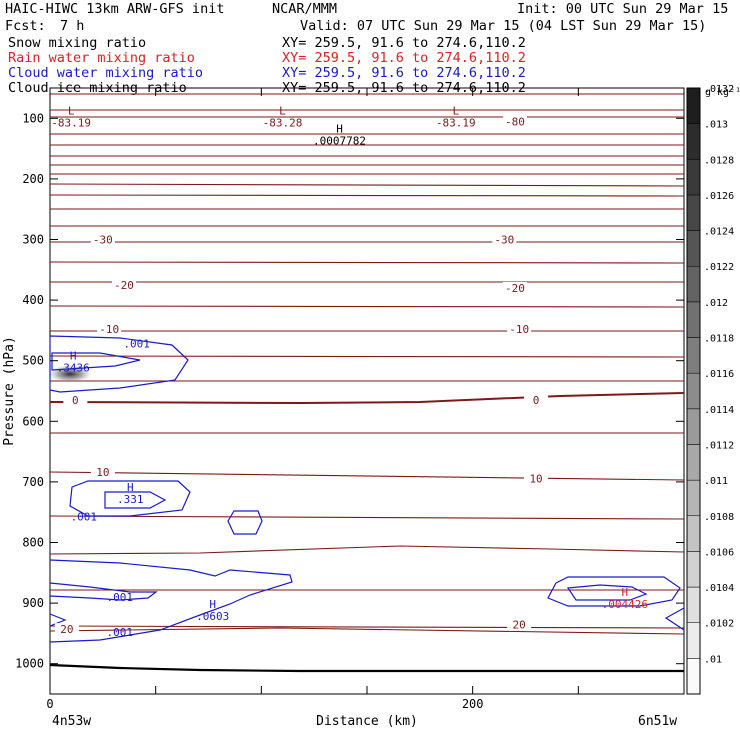  Describe the element at coordinates (367, 721) in the screenshot. I see `x-axis-title: Distance (km)` at that location.